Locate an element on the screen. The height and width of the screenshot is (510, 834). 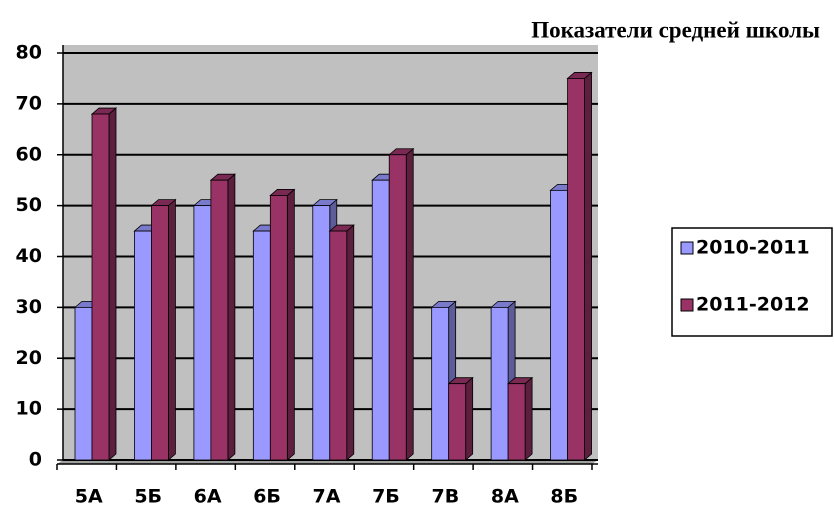
y-tick-label: 60 is located at coordinates (29, 154).